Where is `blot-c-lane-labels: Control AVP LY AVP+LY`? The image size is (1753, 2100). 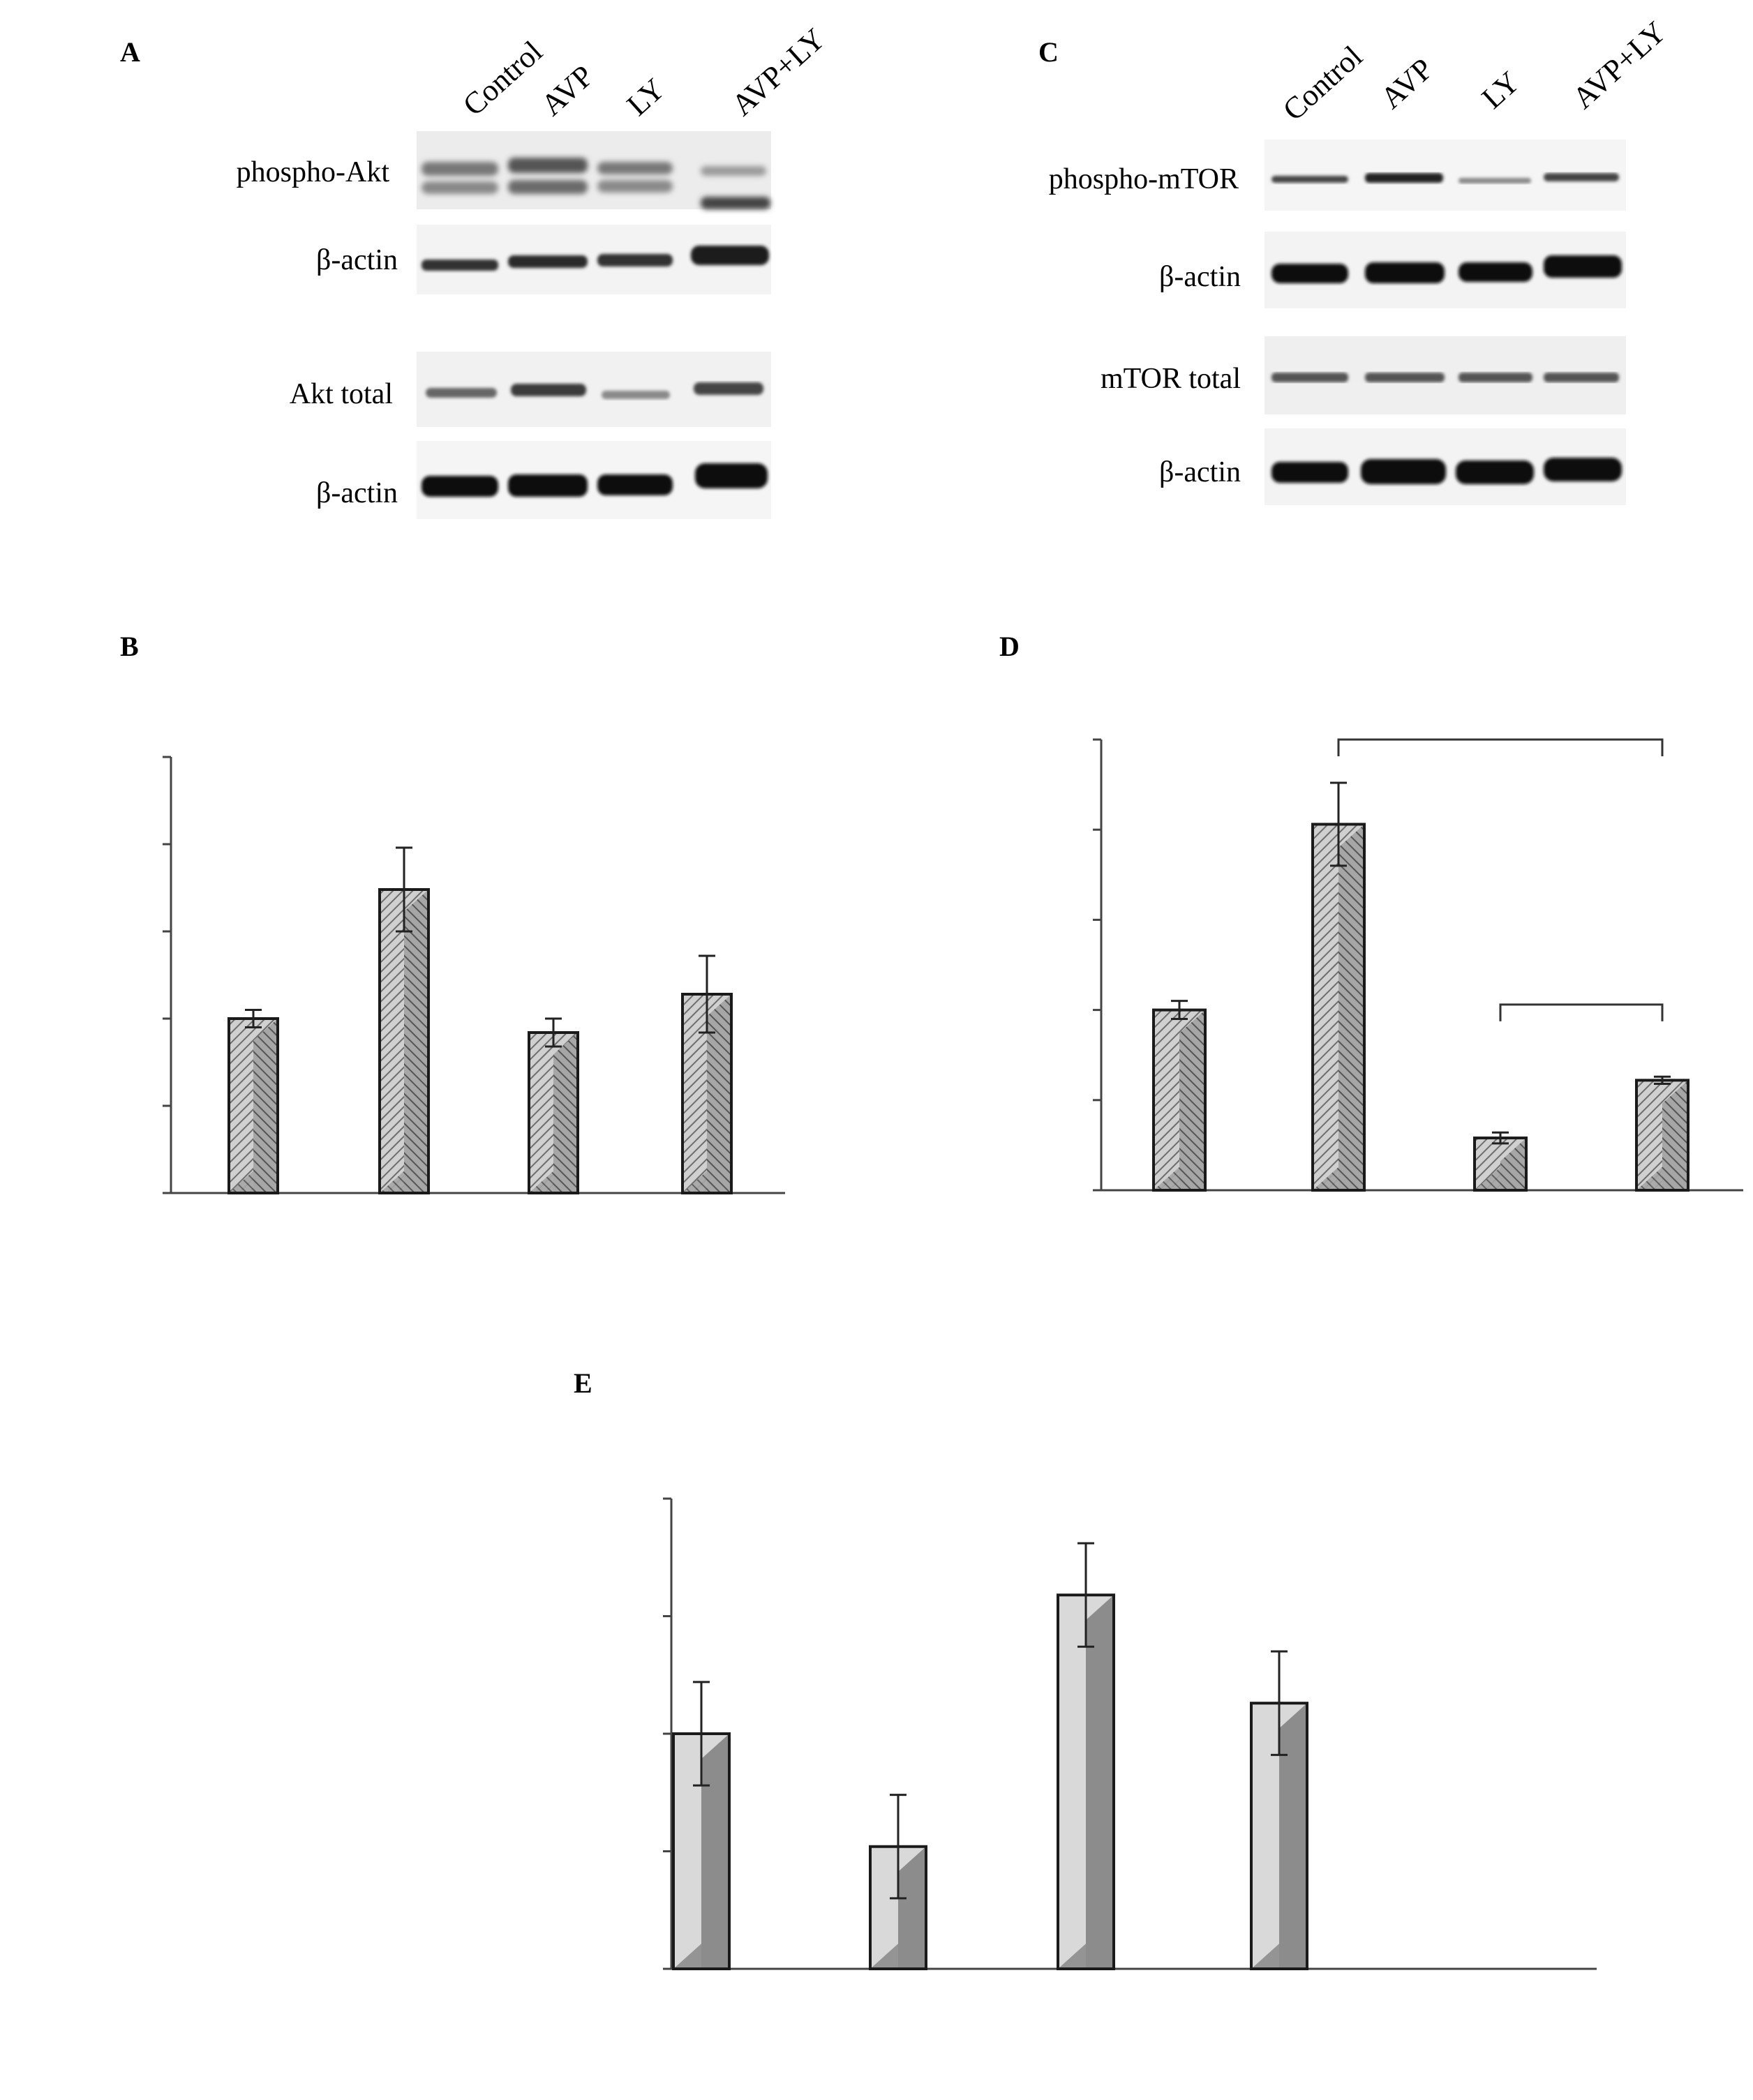 blot-c-lane-labels: Control AVP LY AVP+LY is located at coordinates (1474, 71).